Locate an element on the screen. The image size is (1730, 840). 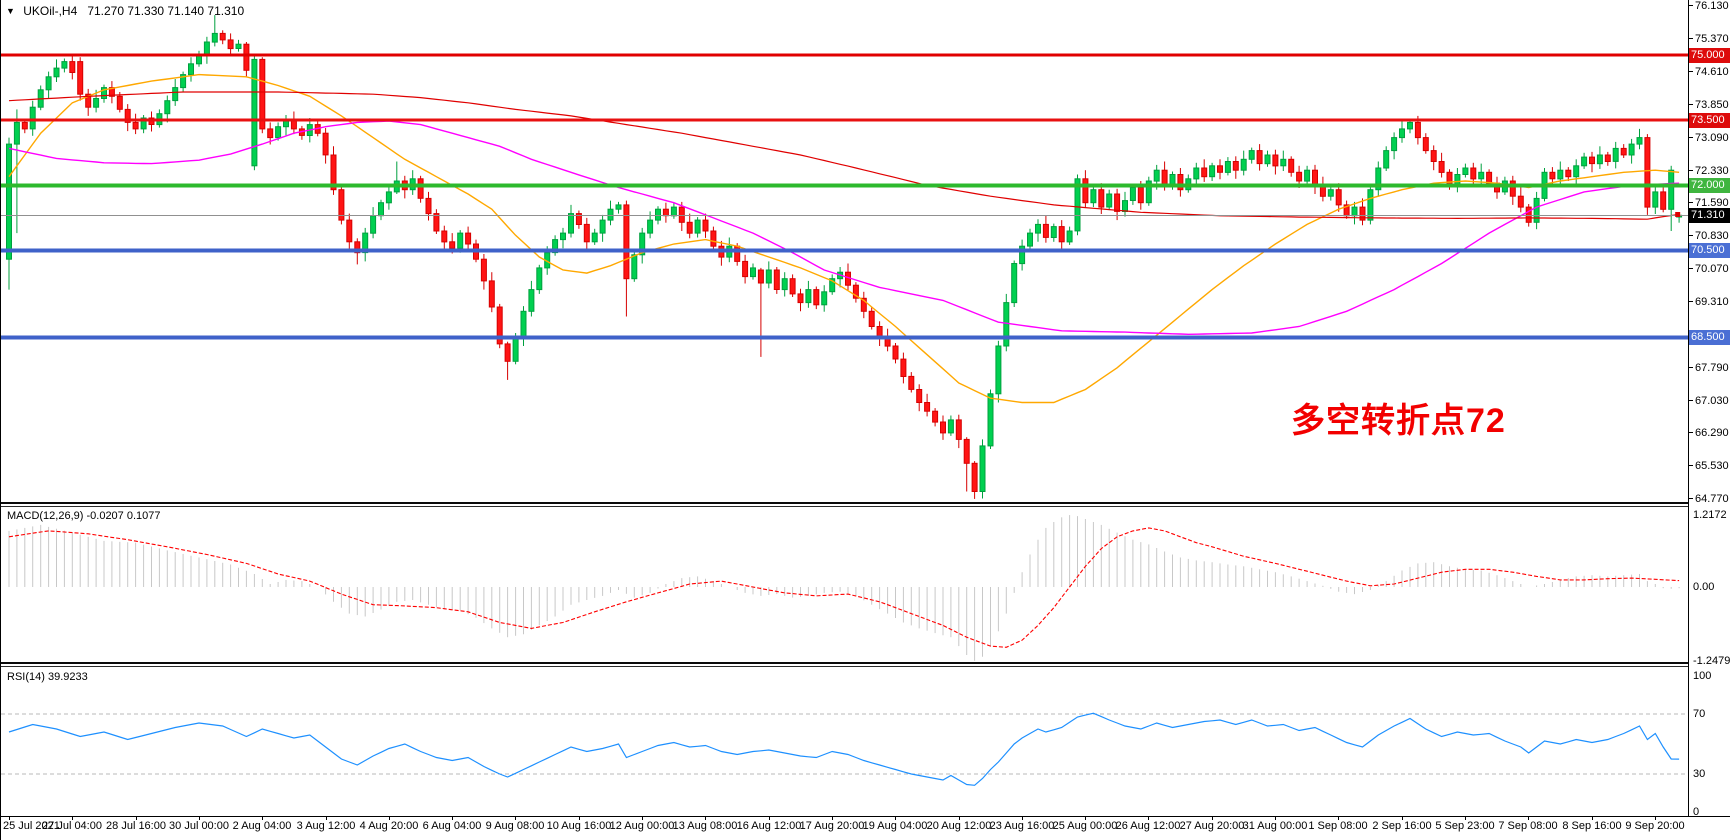
macd-scale-label: 0.00 is located at coordinates (1704, 587).